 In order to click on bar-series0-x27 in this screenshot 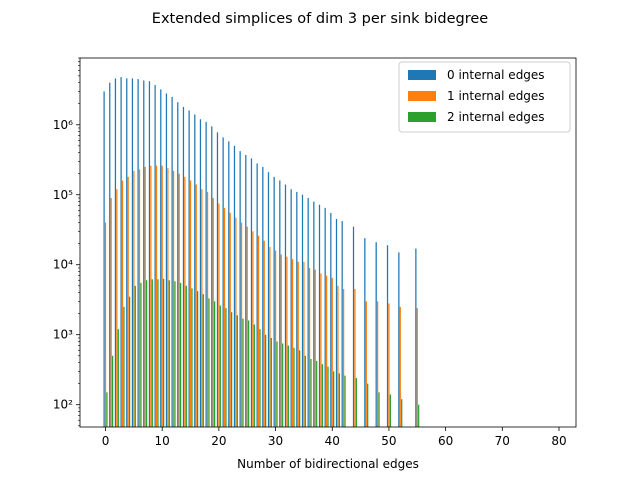, I will do `click(257, 295)`.